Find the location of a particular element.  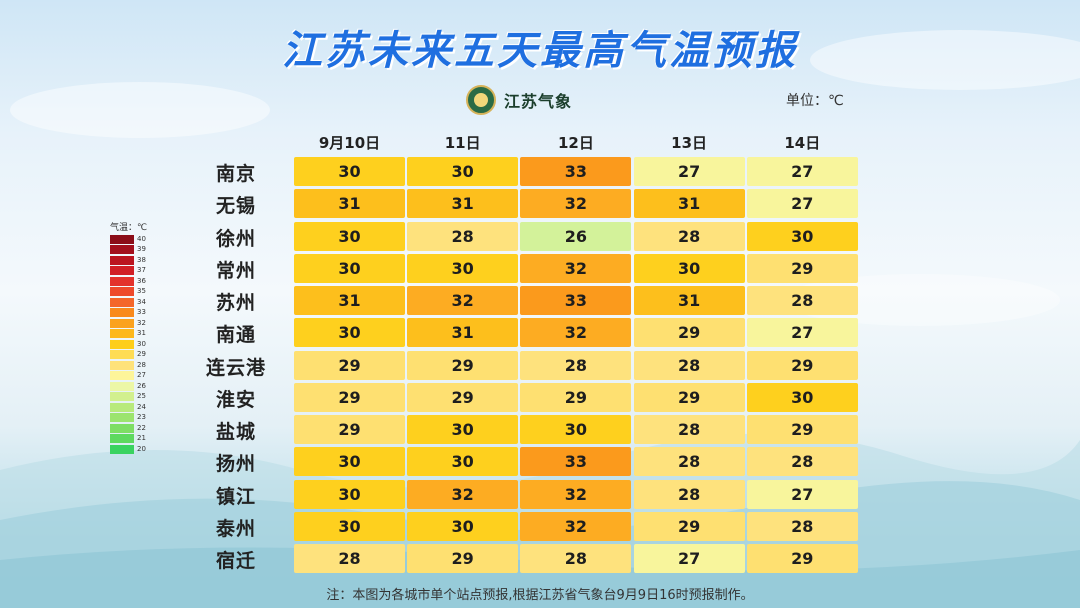

legend-item: 30 is located at coordinates (140, 344).